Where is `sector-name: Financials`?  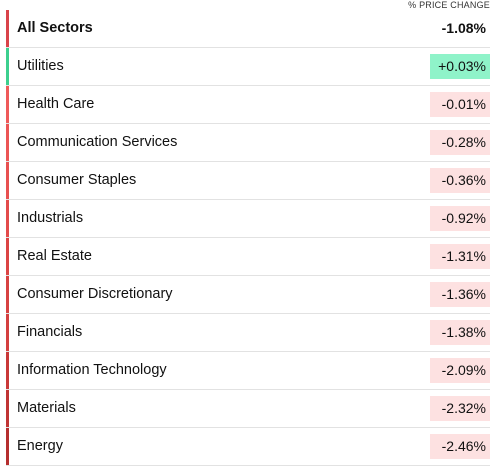
sector-name: Financials is located at coordinates (50, 332).